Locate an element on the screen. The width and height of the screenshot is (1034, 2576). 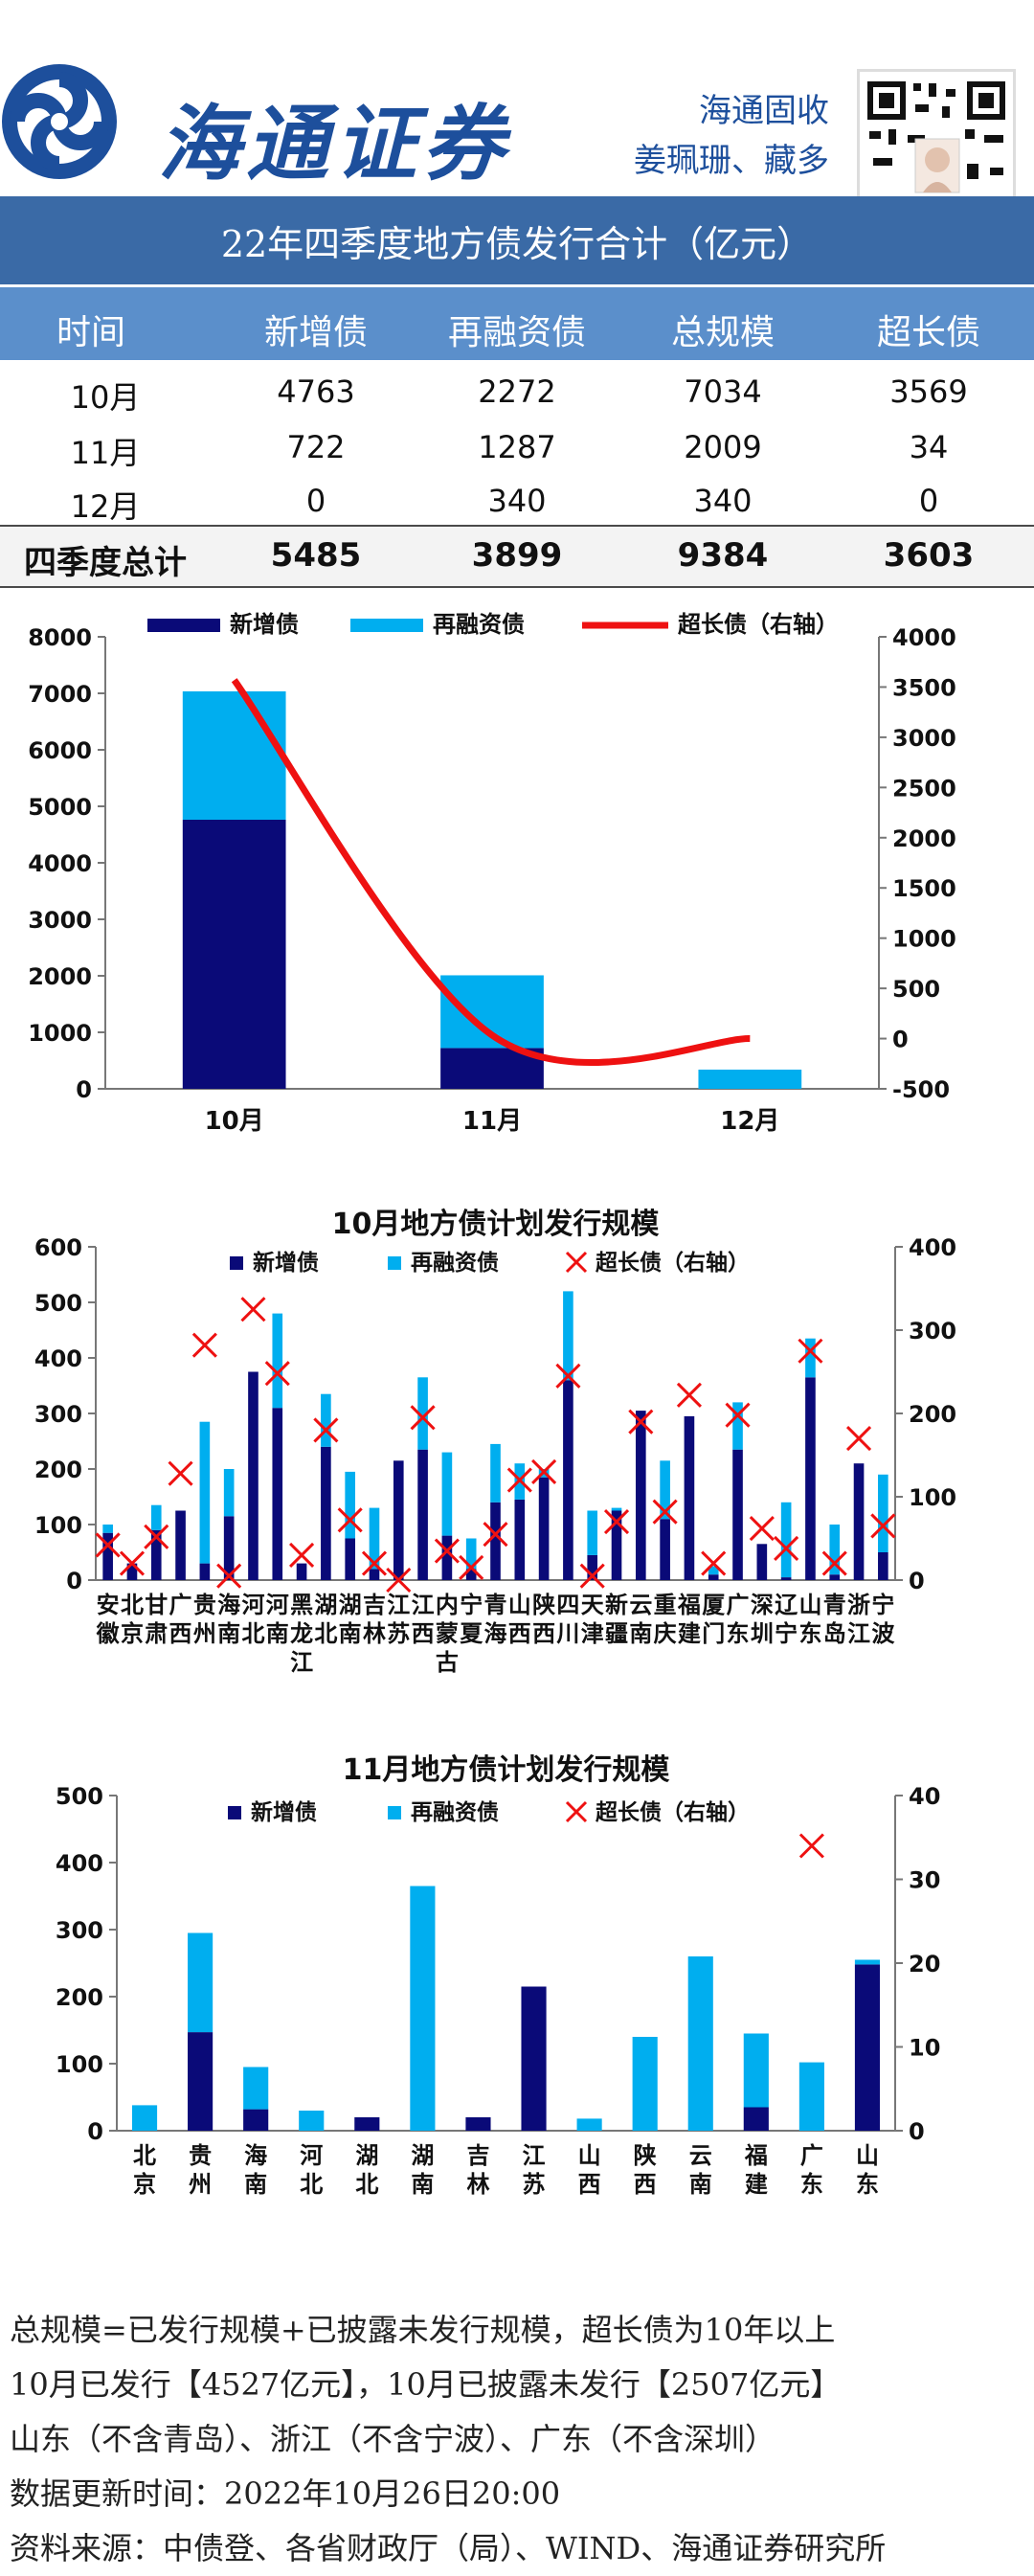
column-header: 超长债 is located at coordinates (928, 332).